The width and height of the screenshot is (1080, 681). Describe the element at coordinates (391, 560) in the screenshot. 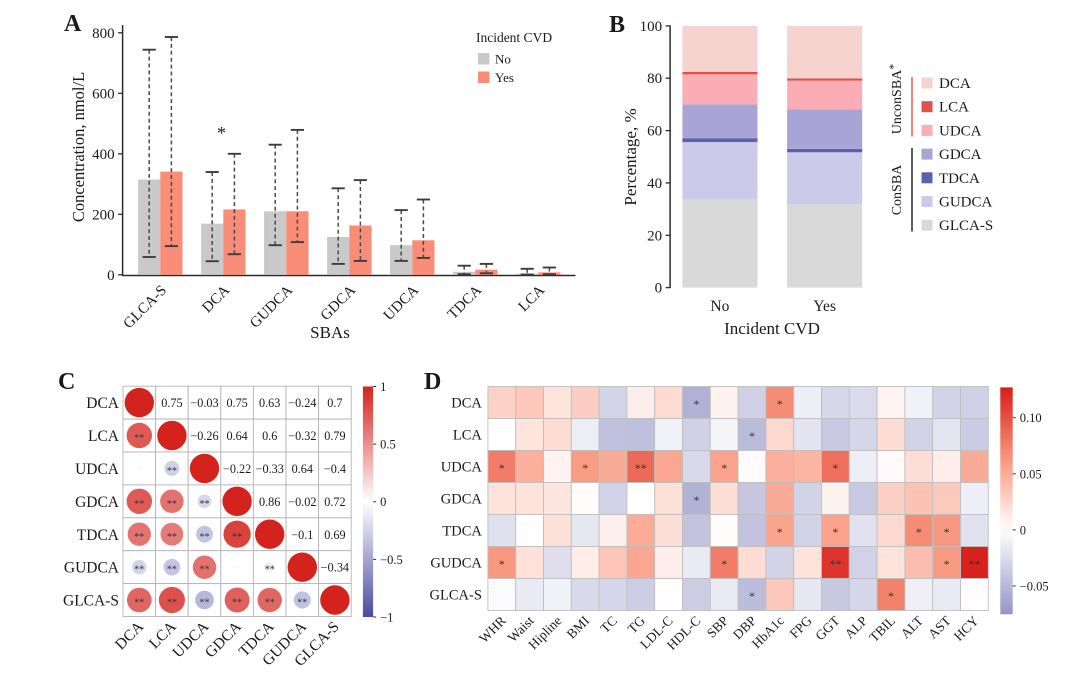

I see `svg-text: −0.5` at that location.